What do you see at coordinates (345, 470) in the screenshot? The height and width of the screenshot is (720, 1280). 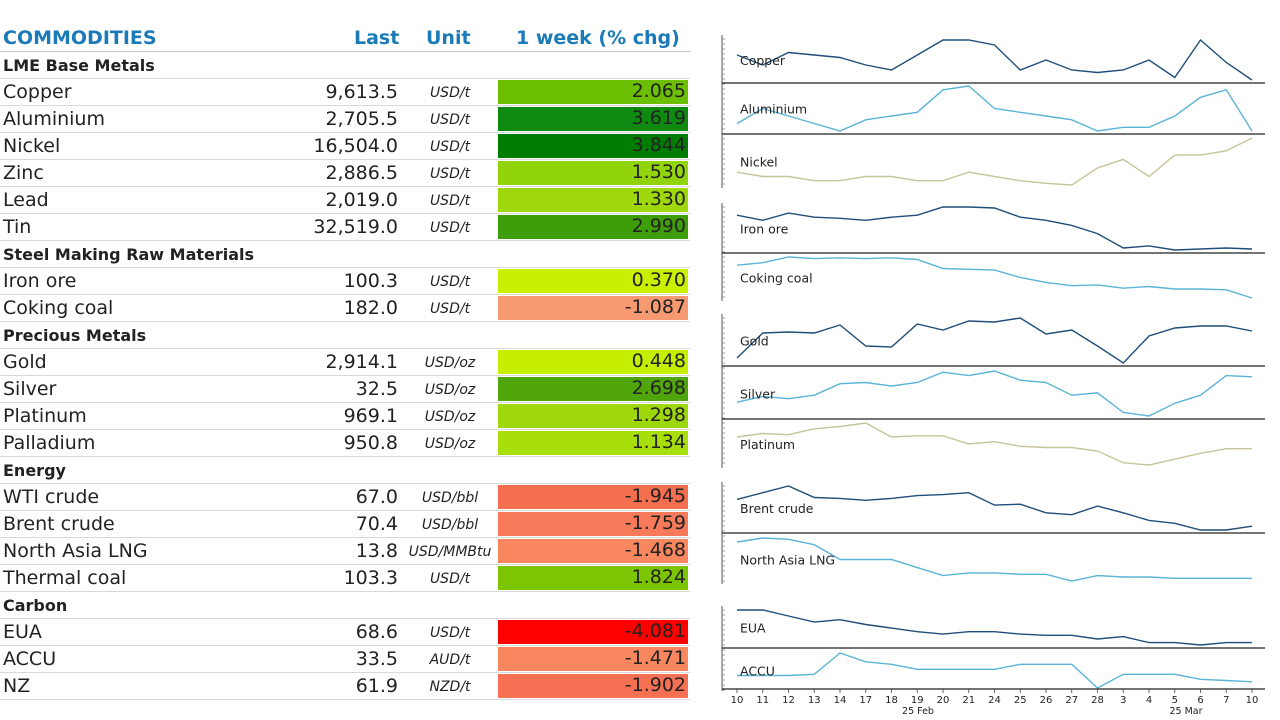 I see `category-row: Energy` at bounding box center [345, 470].